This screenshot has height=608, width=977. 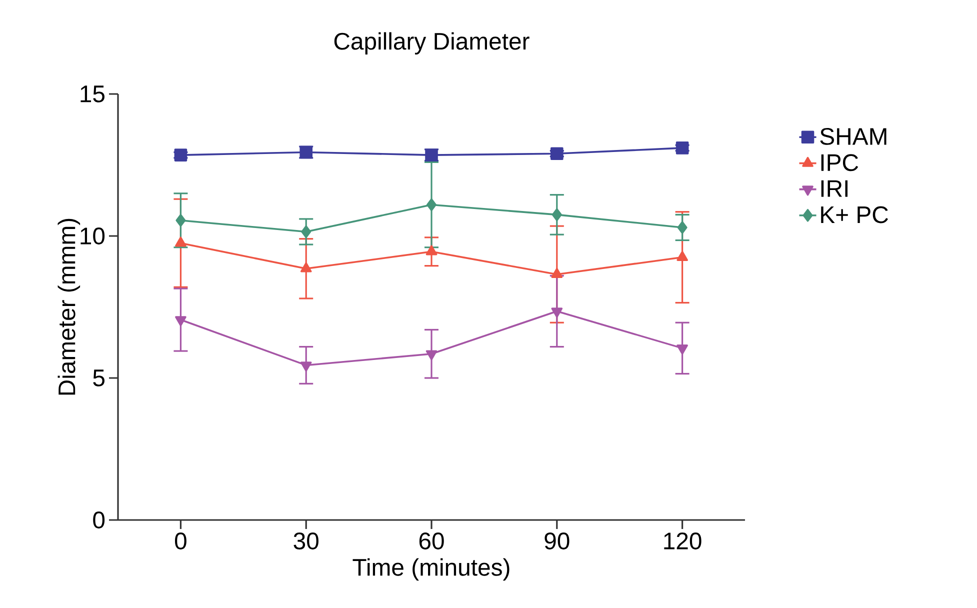 What do you see at coordinates (98, 378) in the screenshot?
I see `y-tick-label: 5` at bounding box center [98, 378].